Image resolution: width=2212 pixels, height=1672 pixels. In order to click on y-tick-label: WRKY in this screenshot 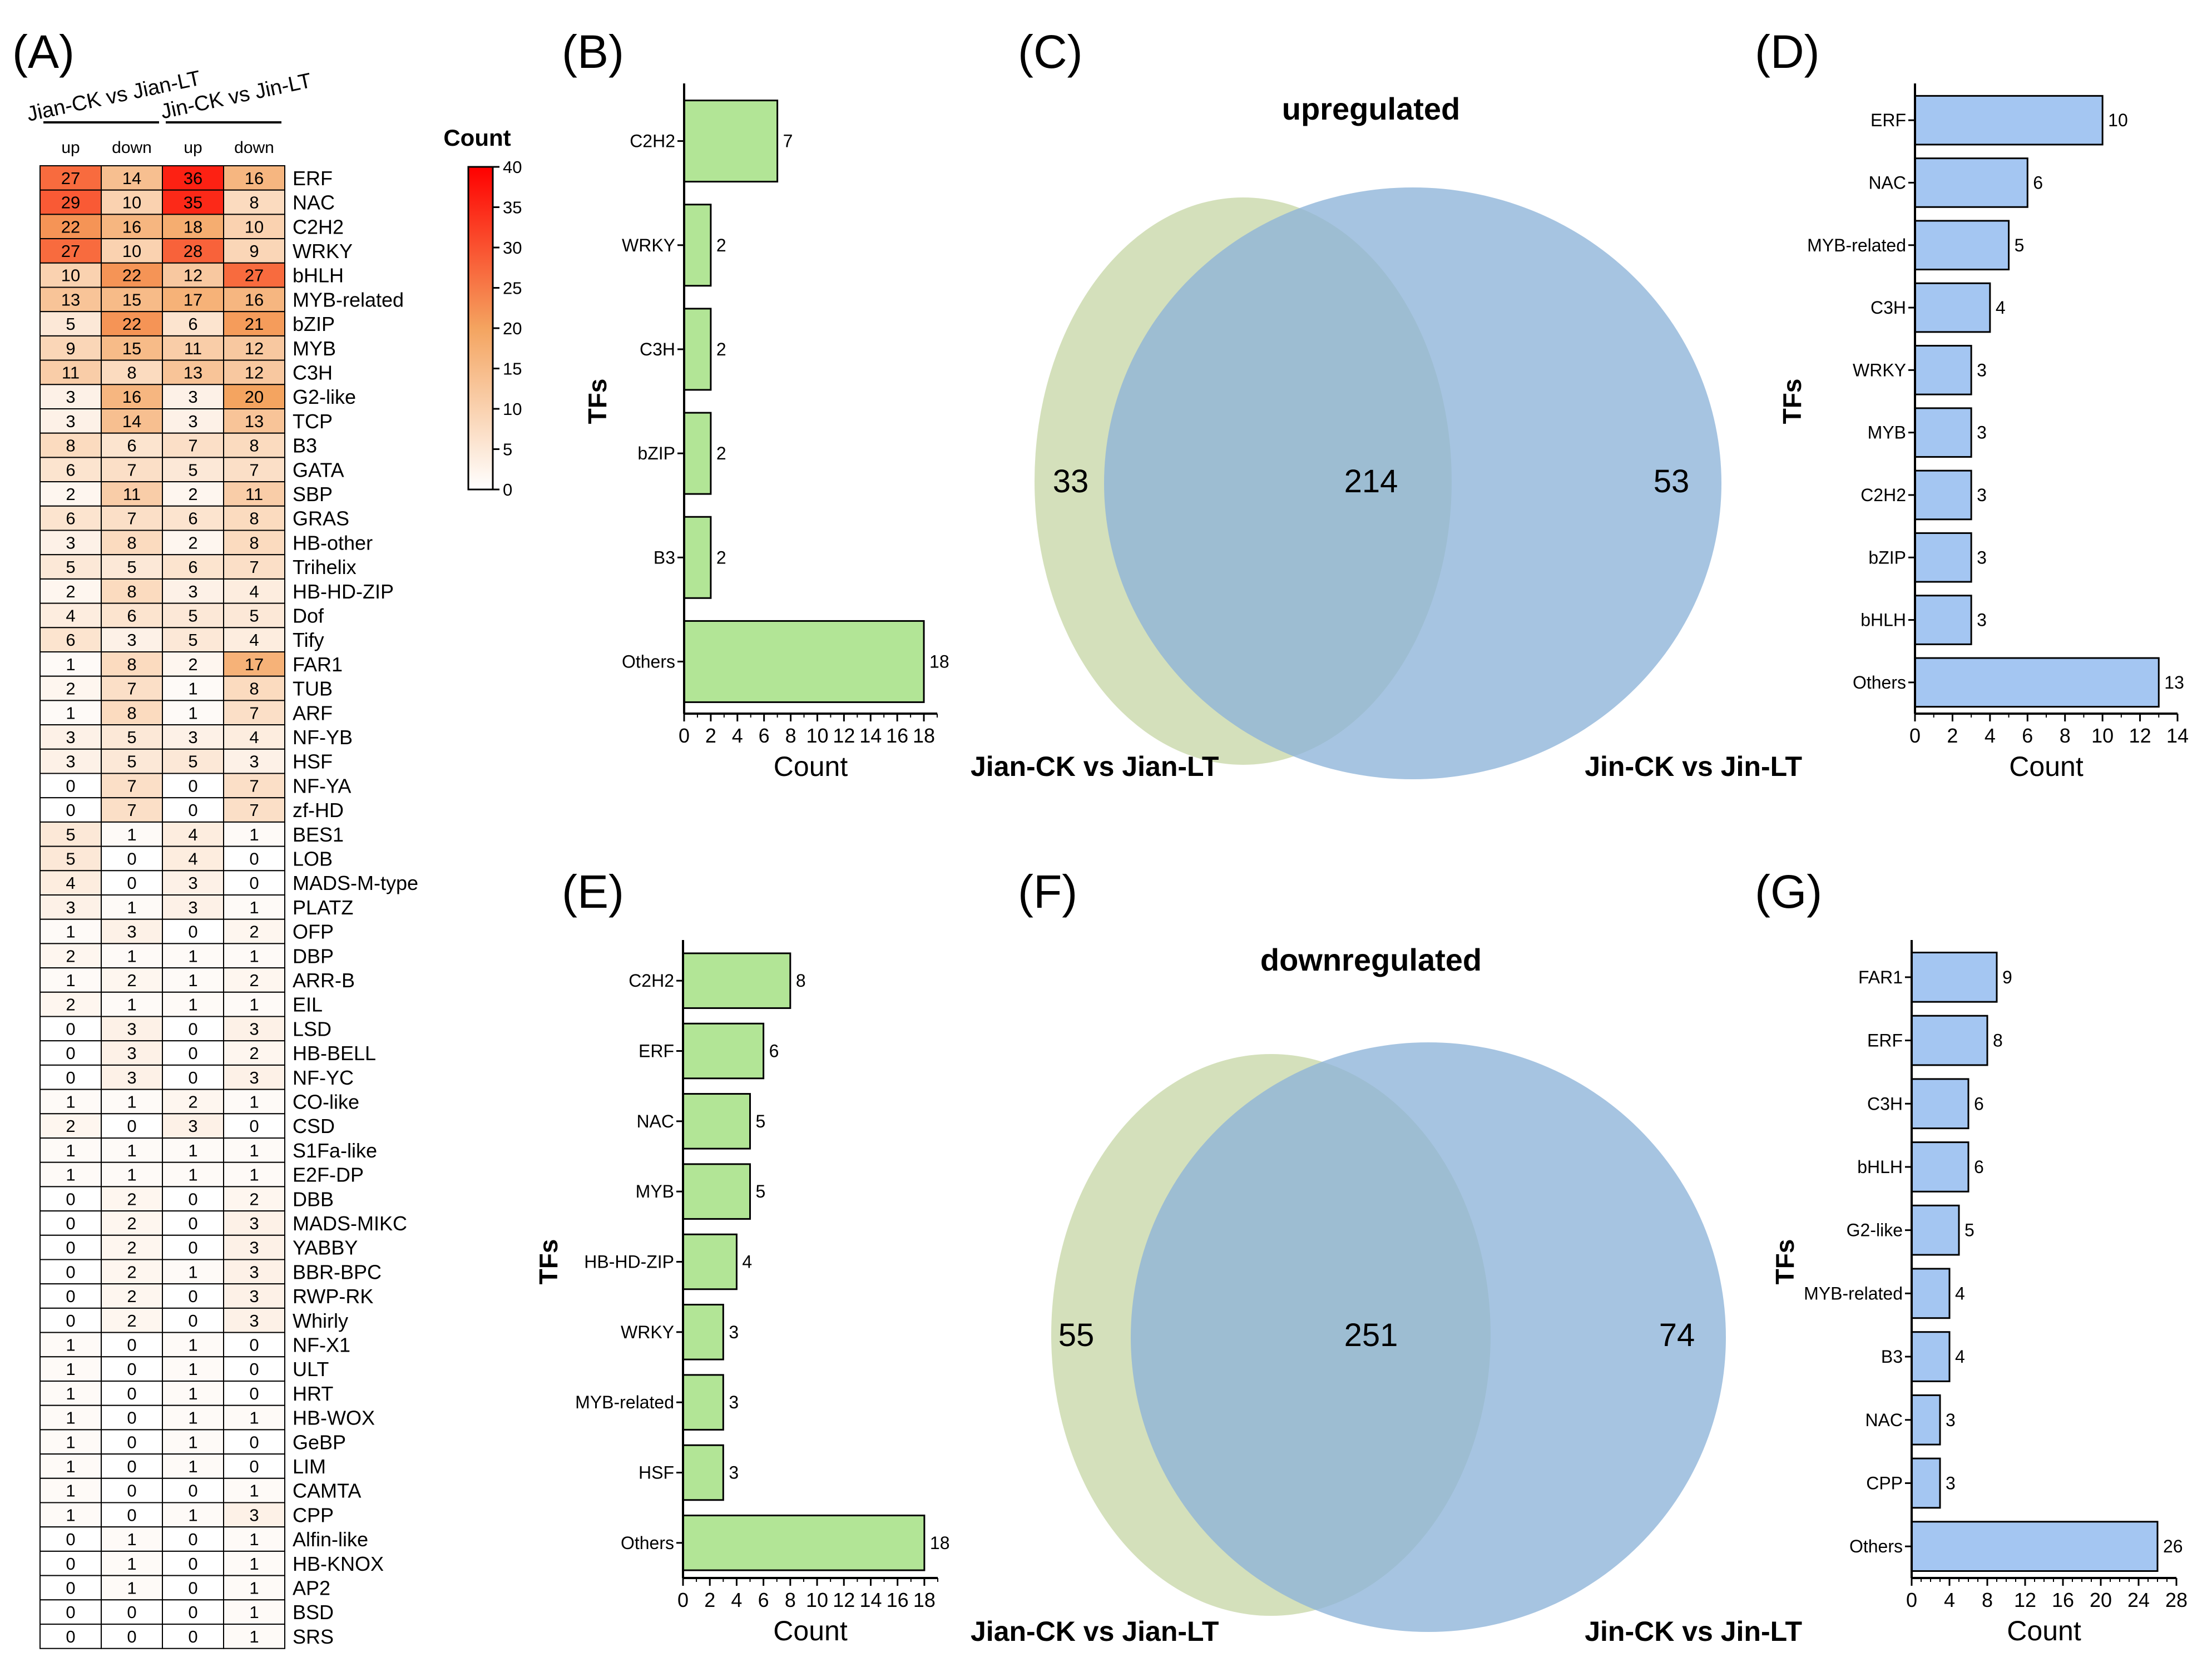, I will do `click(648, 1332)`.